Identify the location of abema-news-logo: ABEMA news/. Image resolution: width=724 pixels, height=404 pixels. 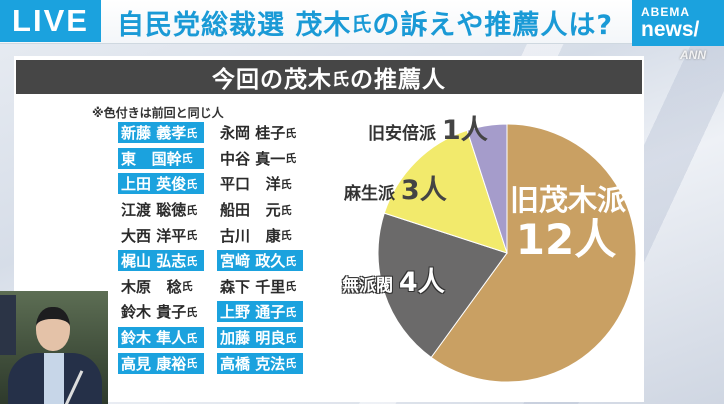
(678, 23).